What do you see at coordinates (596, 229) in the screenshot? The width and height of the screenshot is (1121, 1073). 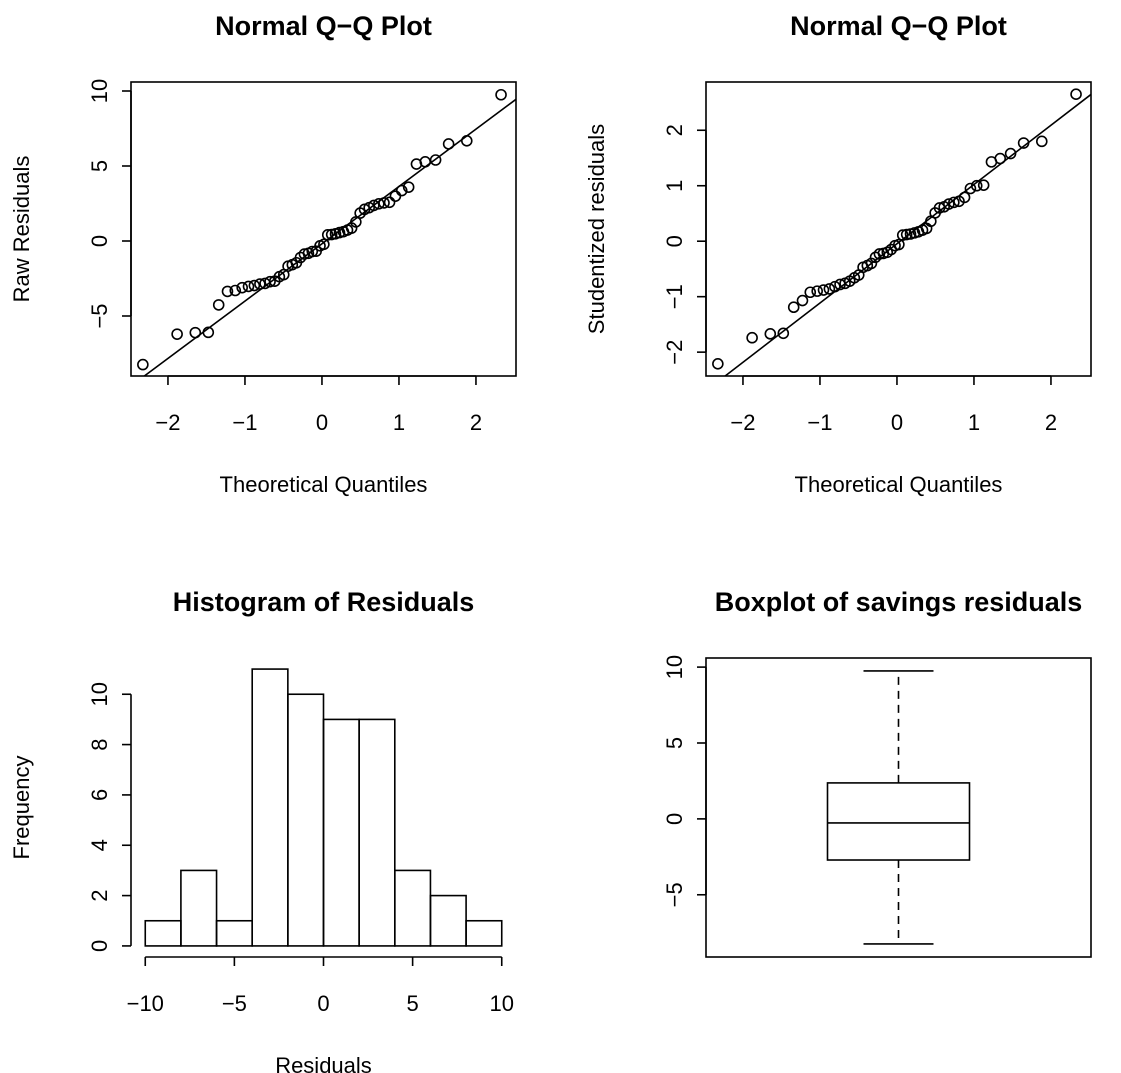 I see `y-axis-label: Studentized residuals` at bounding box center [596, 229].